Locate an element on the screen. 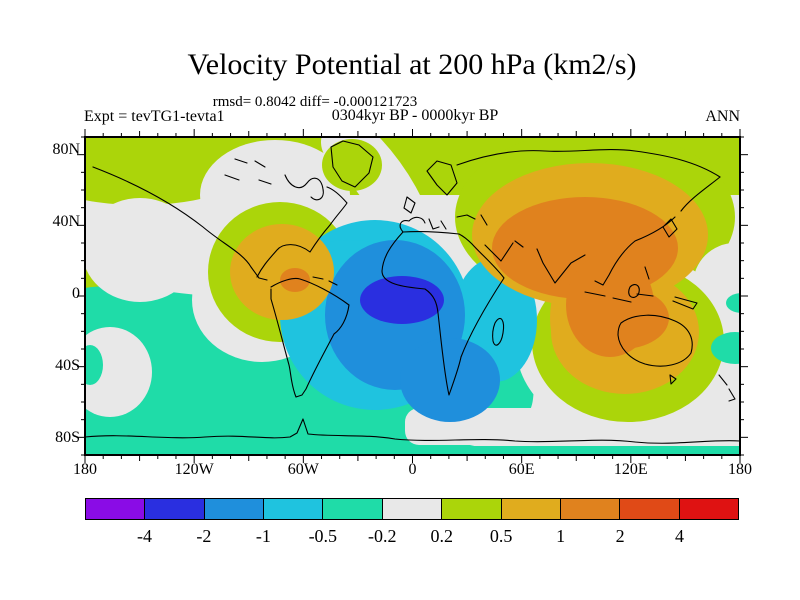 The width and height of the screenshot is (800, 600). colorbar-label-1: 1 is located at coordinates (561, 536).